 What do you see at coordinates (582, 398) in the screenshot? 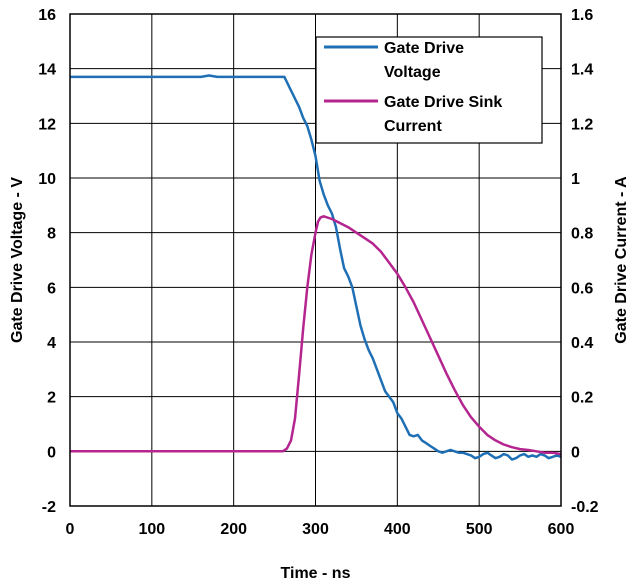
I see `y2-tick-label: 0.2` at bounding box center [582, 398].